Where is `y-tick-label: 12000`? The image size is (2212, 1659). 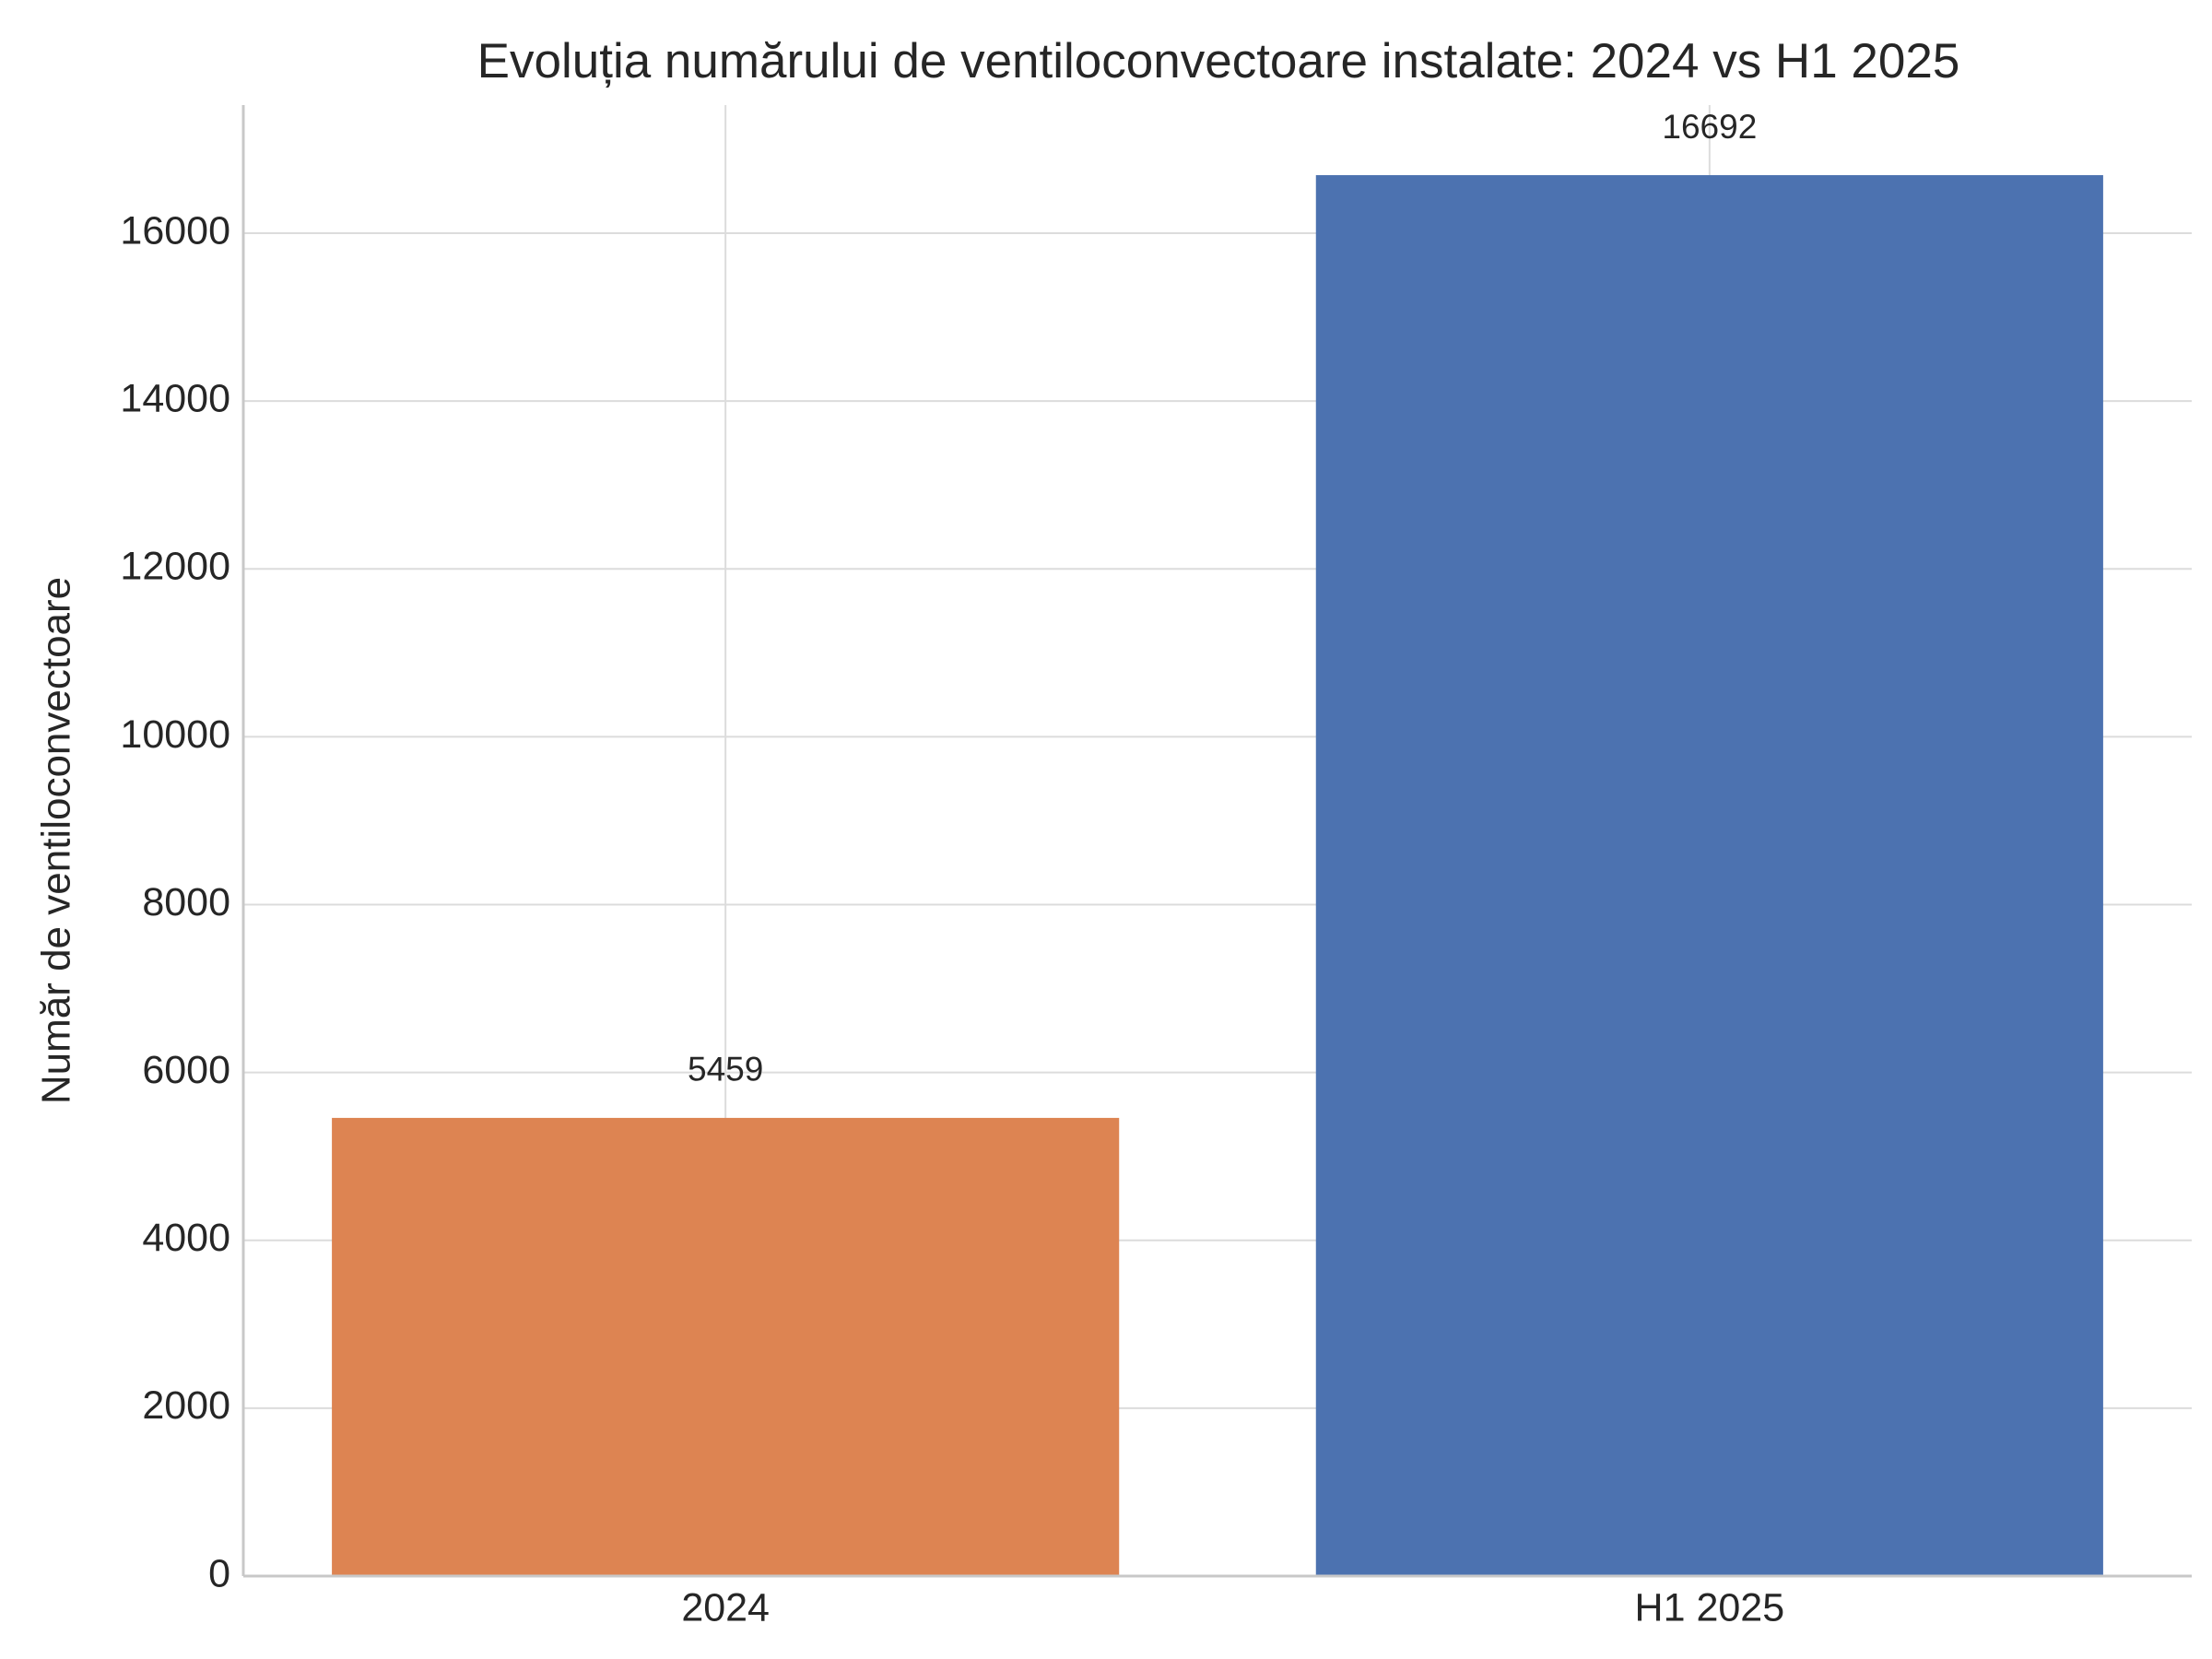
y-tick-label: 12000 is located at coordinates (175, 567).